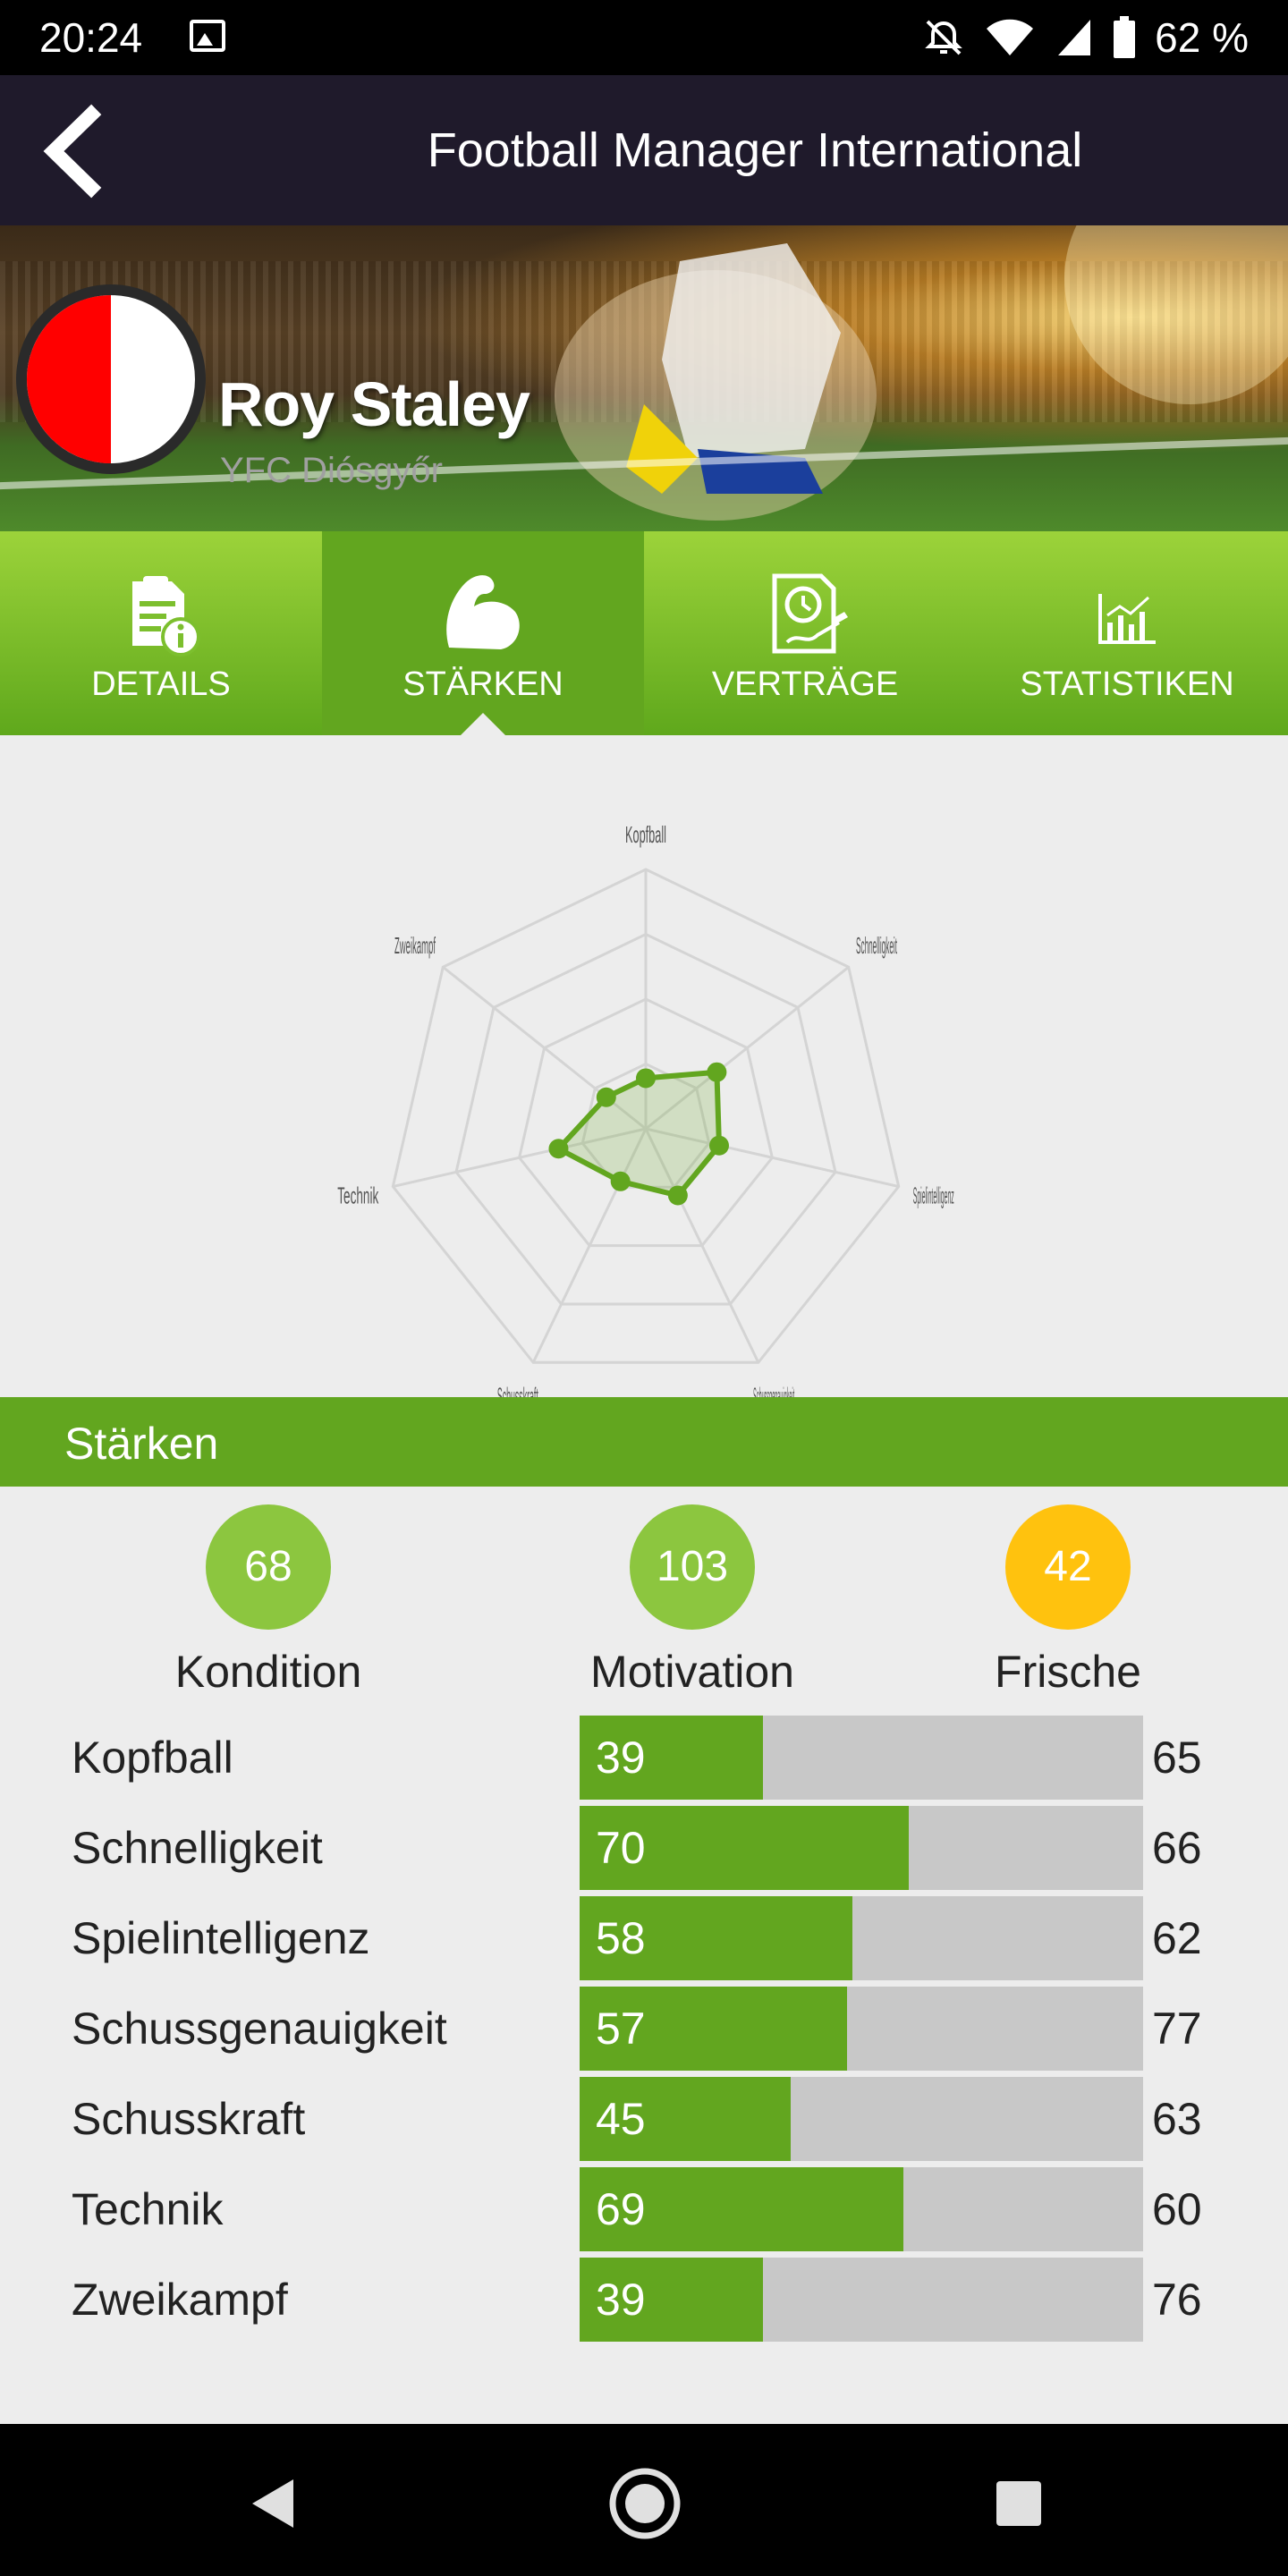 The height and width of the screenshot is (2576, 1288). Describe the element at coordinates (810, 613) in the screenshot. I see `contract-clock-icon` at that location.